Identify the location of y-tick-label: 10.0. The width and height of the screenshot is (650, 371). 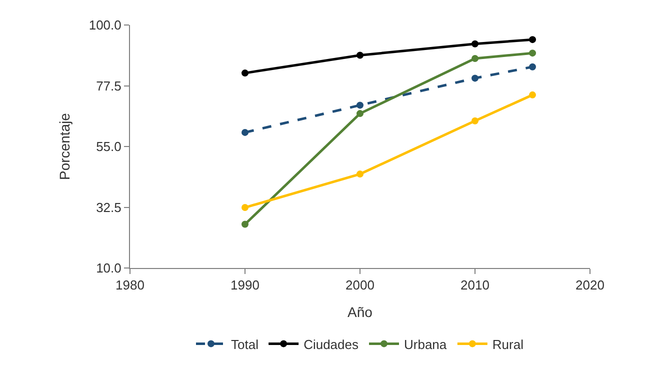
(109, 268).